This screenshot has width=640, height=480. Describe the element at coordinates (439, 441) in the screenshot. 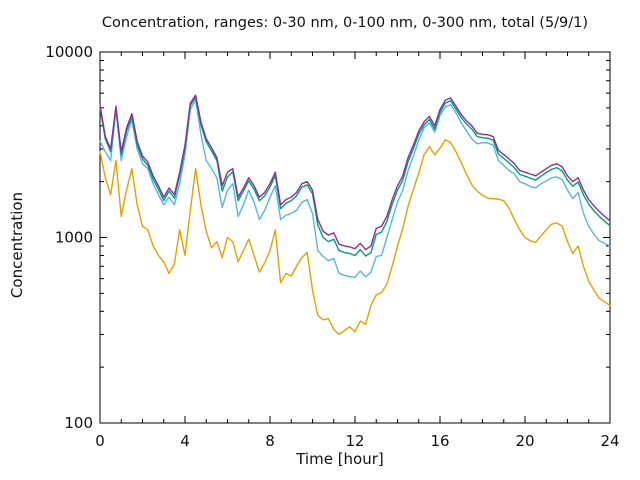

I see `x-tick-label: 16` at that location.